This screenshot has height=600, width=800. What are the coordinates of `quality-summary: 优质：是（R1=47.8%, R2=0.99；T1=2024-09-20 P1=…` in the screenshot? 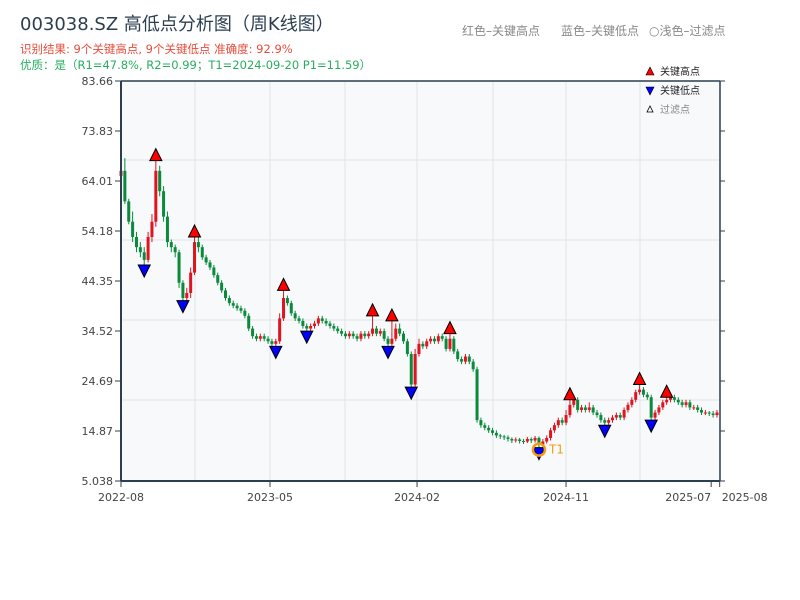 It's located at (196, 65).